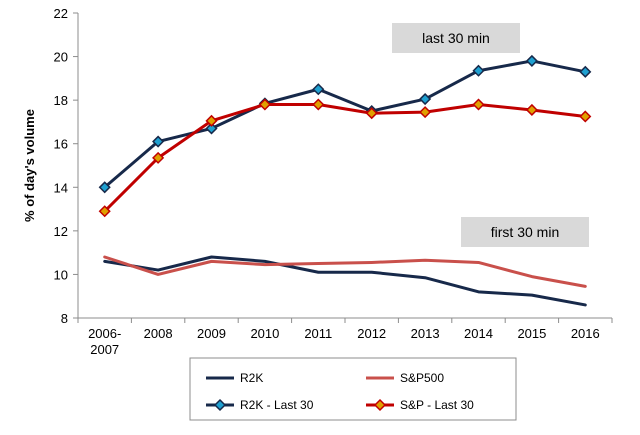  What do you see at coordinates (478, 333) in the screenshot?
I see `x-tick-label: 2014` at bounding box center [478, 333].